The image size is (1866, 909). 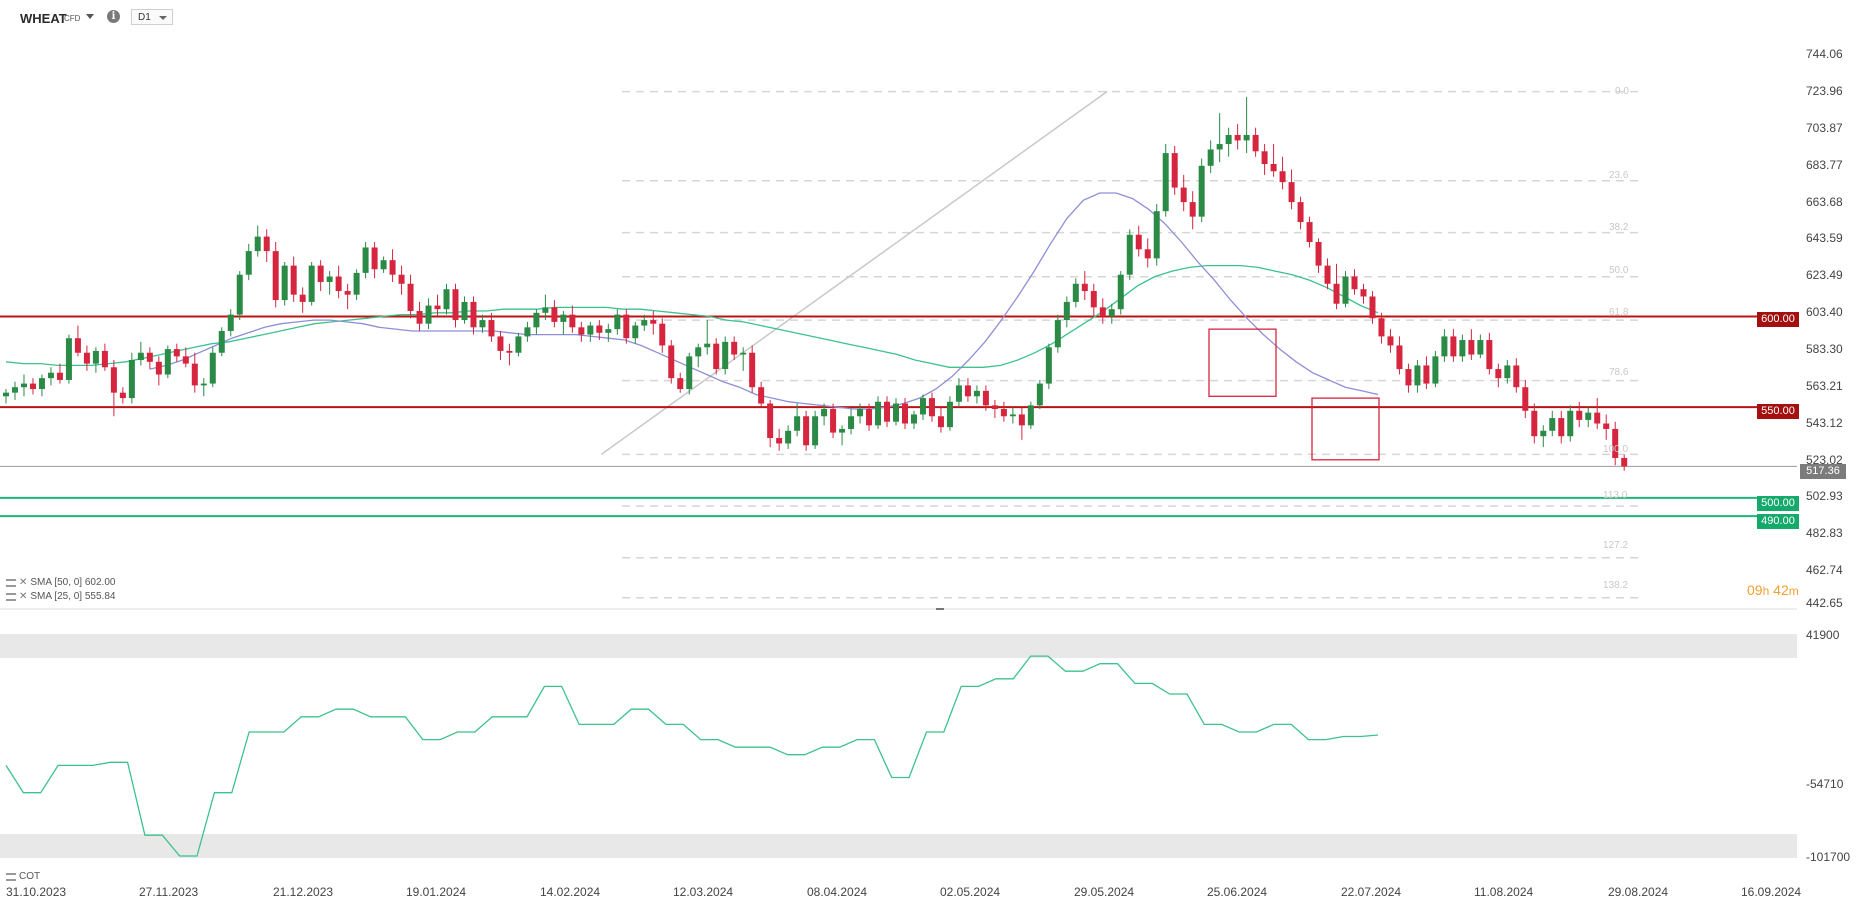 I want to click on level-badge-500: 500.00, so click(x=1778, y=503).